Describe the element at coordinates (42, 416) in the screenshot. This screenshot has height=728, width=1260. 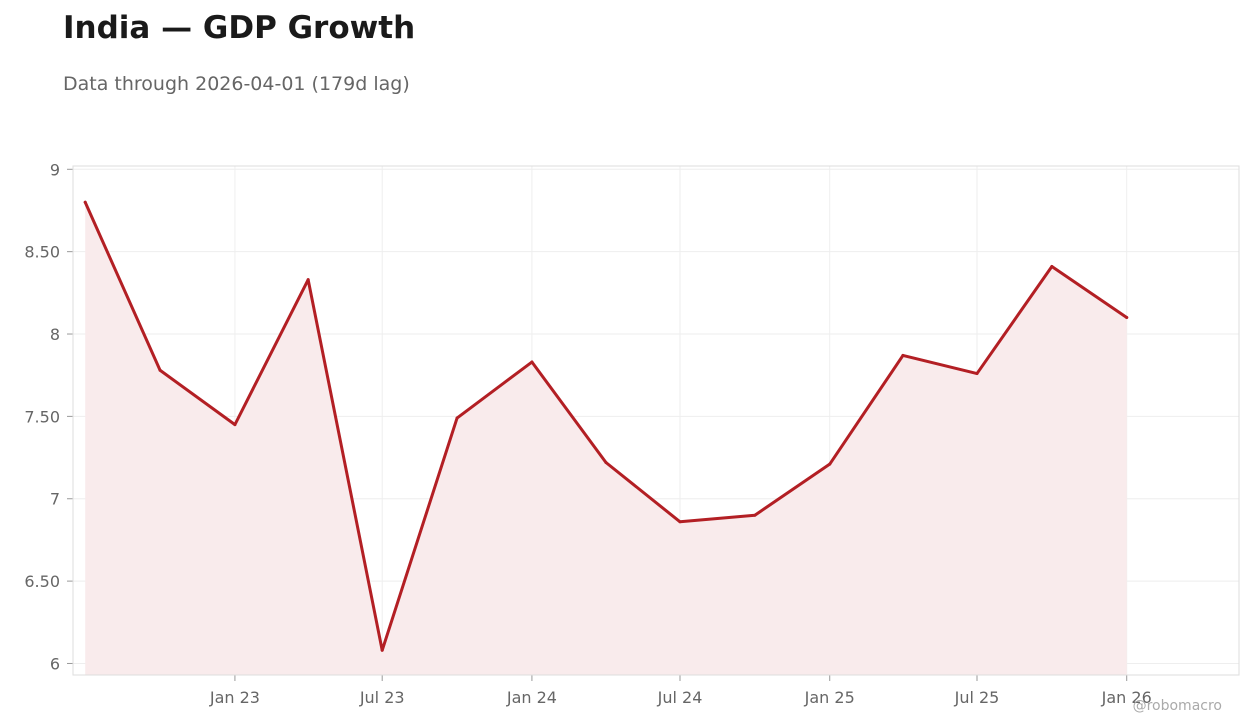
I see `y-tick-label: 7.50` at that location.